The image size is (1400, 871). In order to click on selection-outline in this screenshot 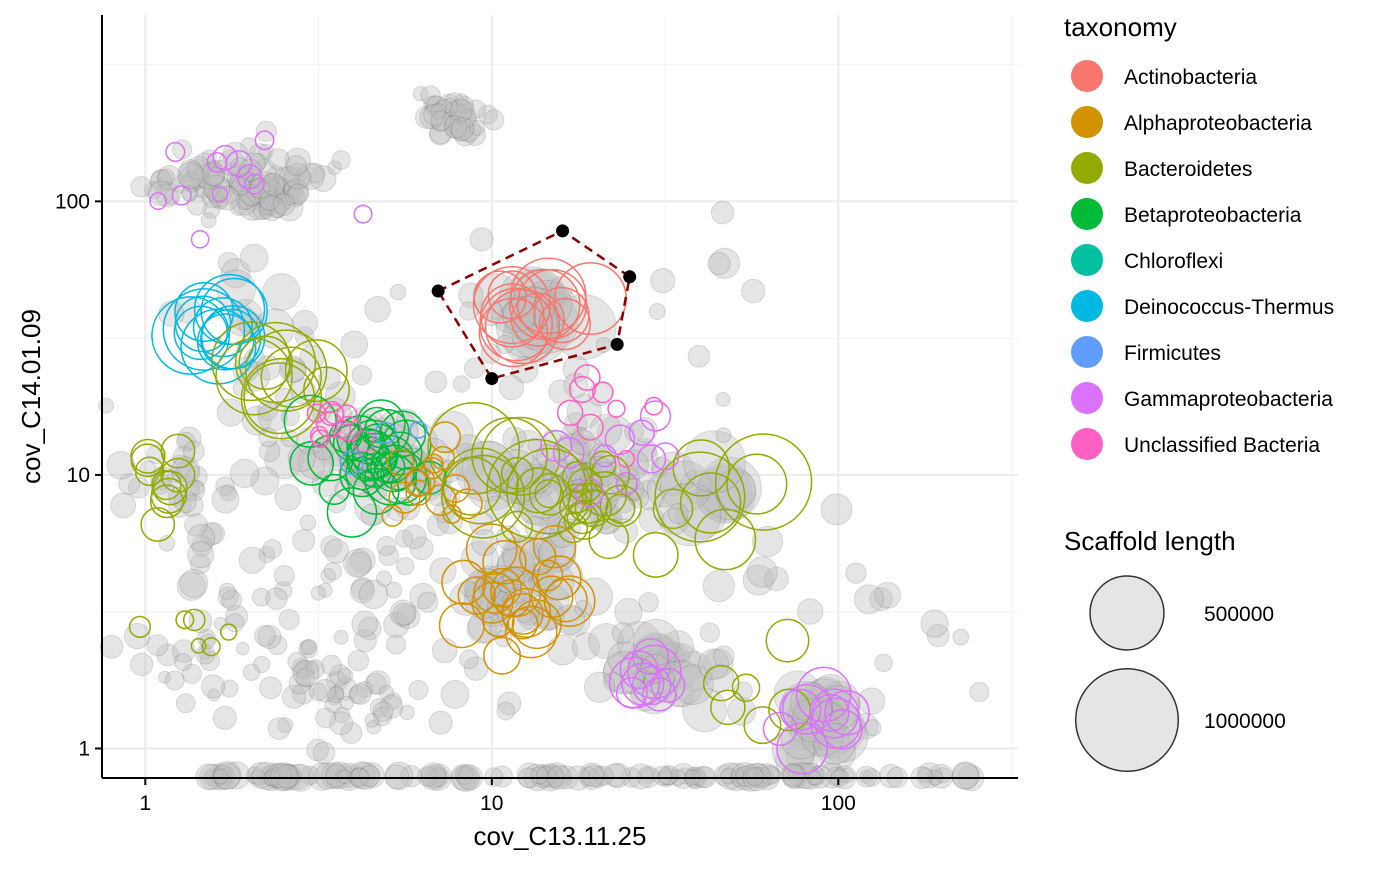, I will do `click(534, 305)`.